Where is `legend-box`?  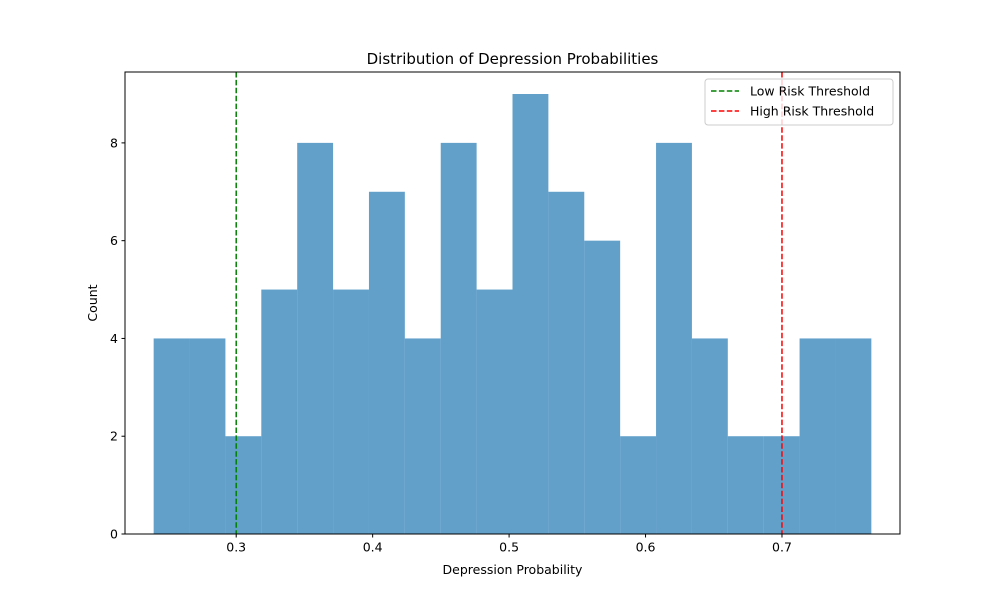 legend-box is located at coordinates (799, 102).